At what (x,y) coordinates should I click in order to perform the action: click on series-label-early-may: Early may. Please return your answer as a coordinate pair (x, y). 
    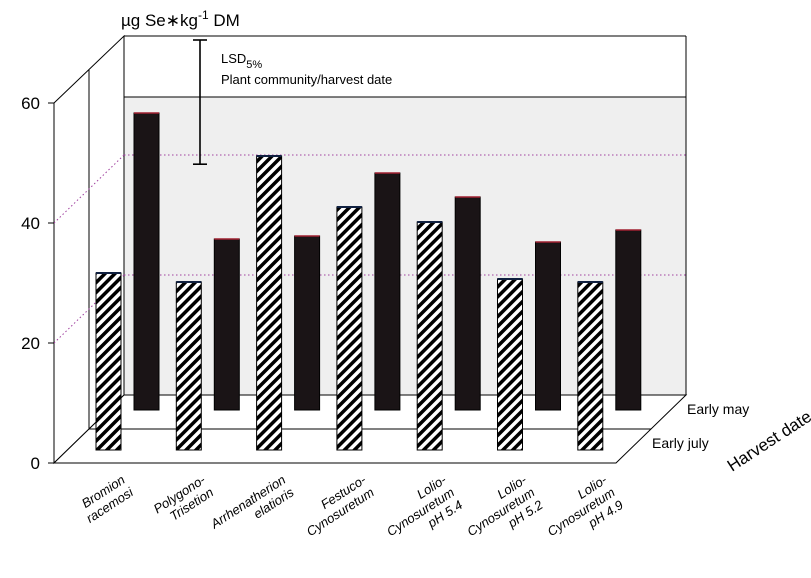
    Looking at the image, I should click on (718, 409).